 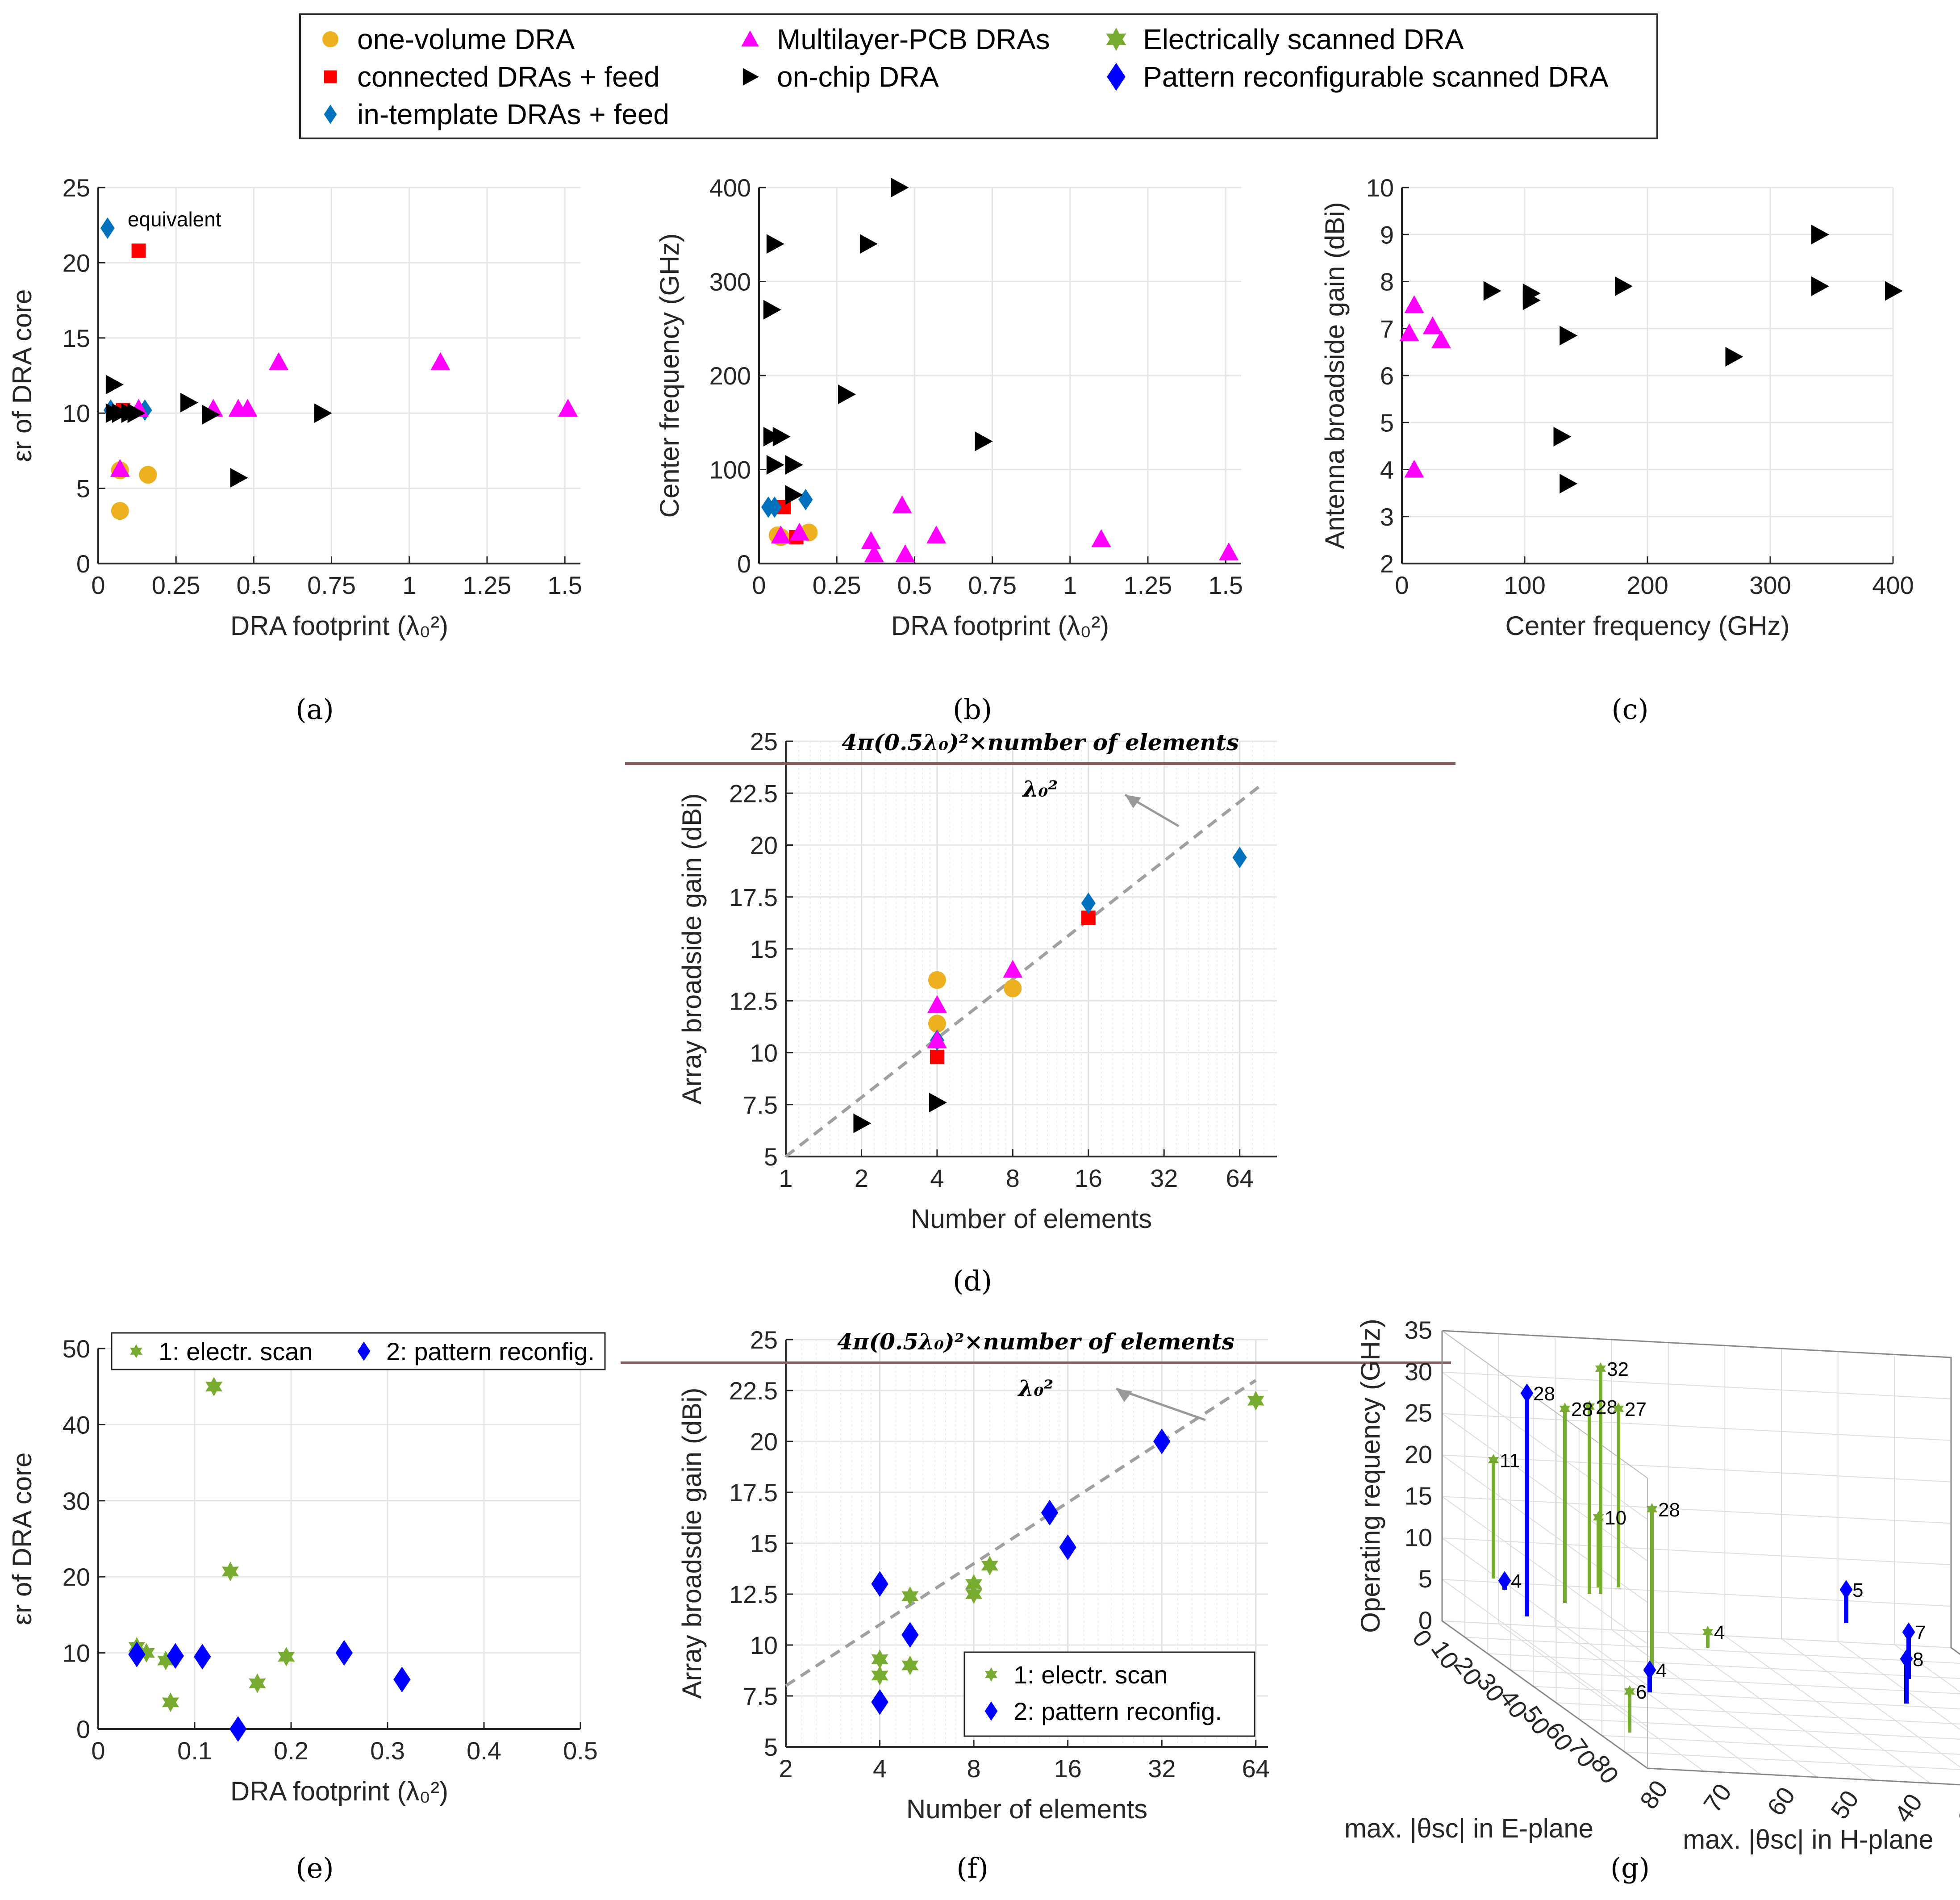 What do you see at coordinates (1387, 376) in the screenshot?
I see `tick-label-y: 6` at bounding box center [1387, 376].